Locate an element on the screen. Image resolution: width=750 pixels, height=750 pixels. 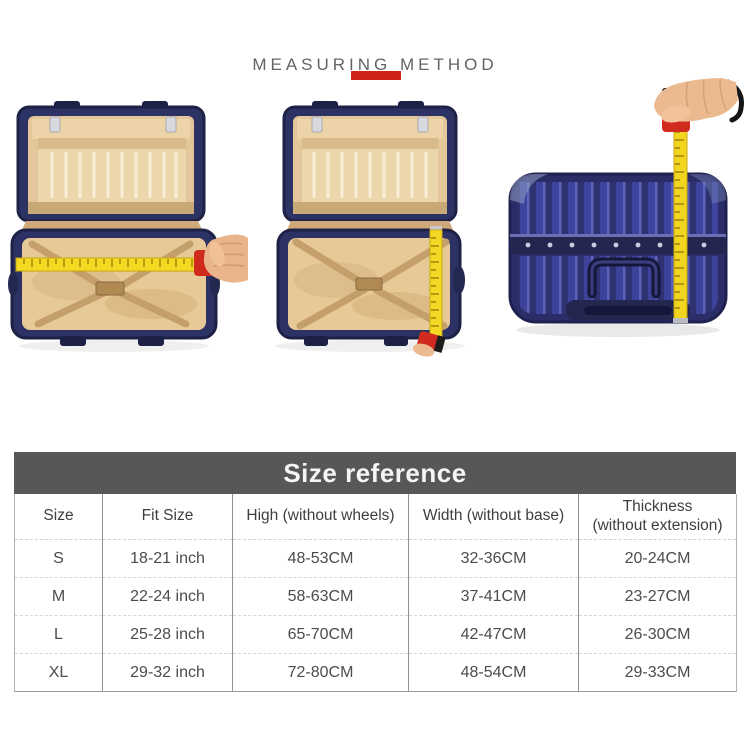
size-reference-title-bar: Size reference is located at coordinates (375, 473).